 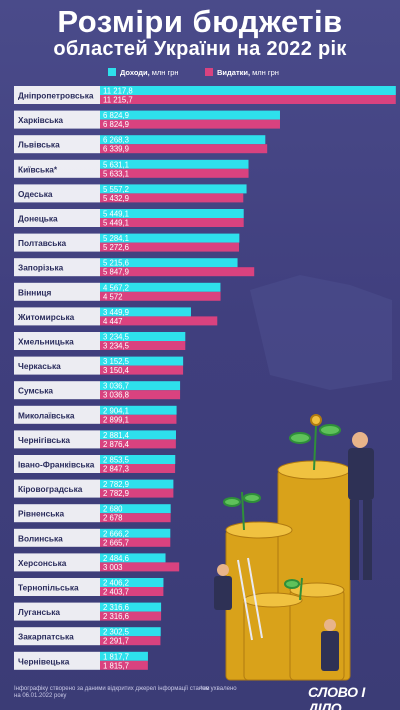 I want to click on bar-row: Вінниця 4 567,24 572, so click(x=117, y=291).